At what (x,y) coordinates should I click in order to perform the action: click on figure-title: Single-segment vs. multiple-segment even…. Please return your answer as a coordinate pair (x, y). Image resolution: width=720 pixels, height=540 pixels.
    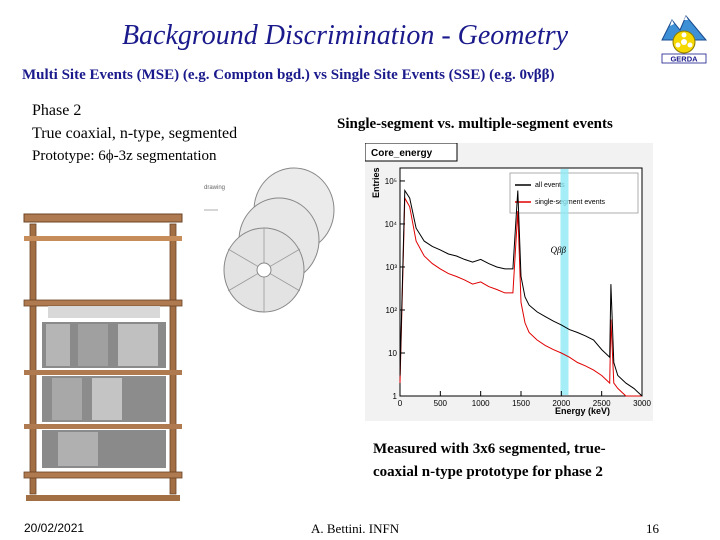
    Looking at the image, I should click on (475, 124).